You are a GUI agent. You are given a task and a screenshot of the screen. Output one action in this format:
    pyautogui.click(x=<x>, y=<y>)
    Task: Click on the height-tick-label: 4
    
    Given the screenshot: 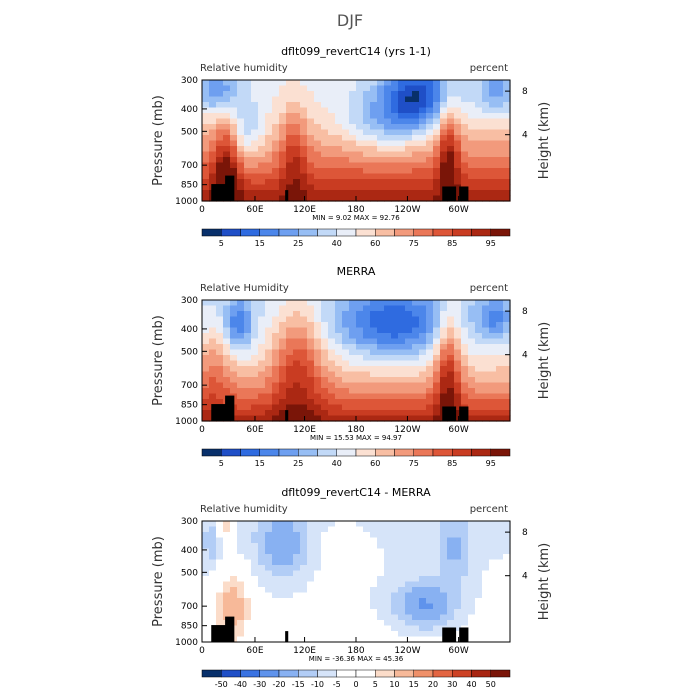 What is the action you would take?
    pyautogui.click(x=525, y=356)
    